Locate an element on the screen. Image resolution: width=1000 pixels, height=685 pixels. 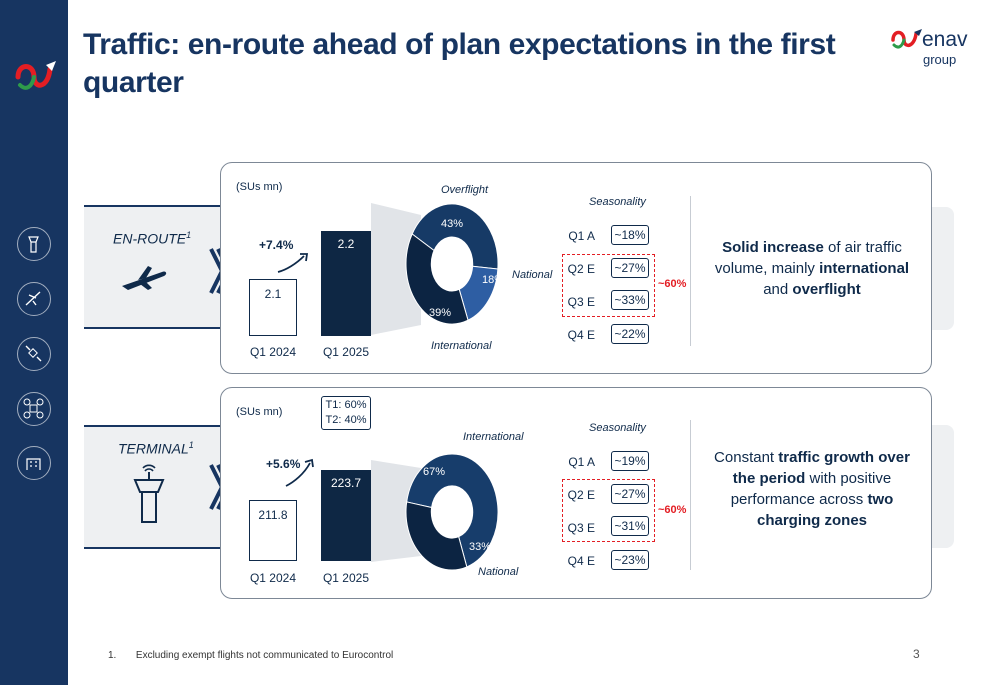
terminal-description-part: with positive performance across is located at coordinates (811, 489).